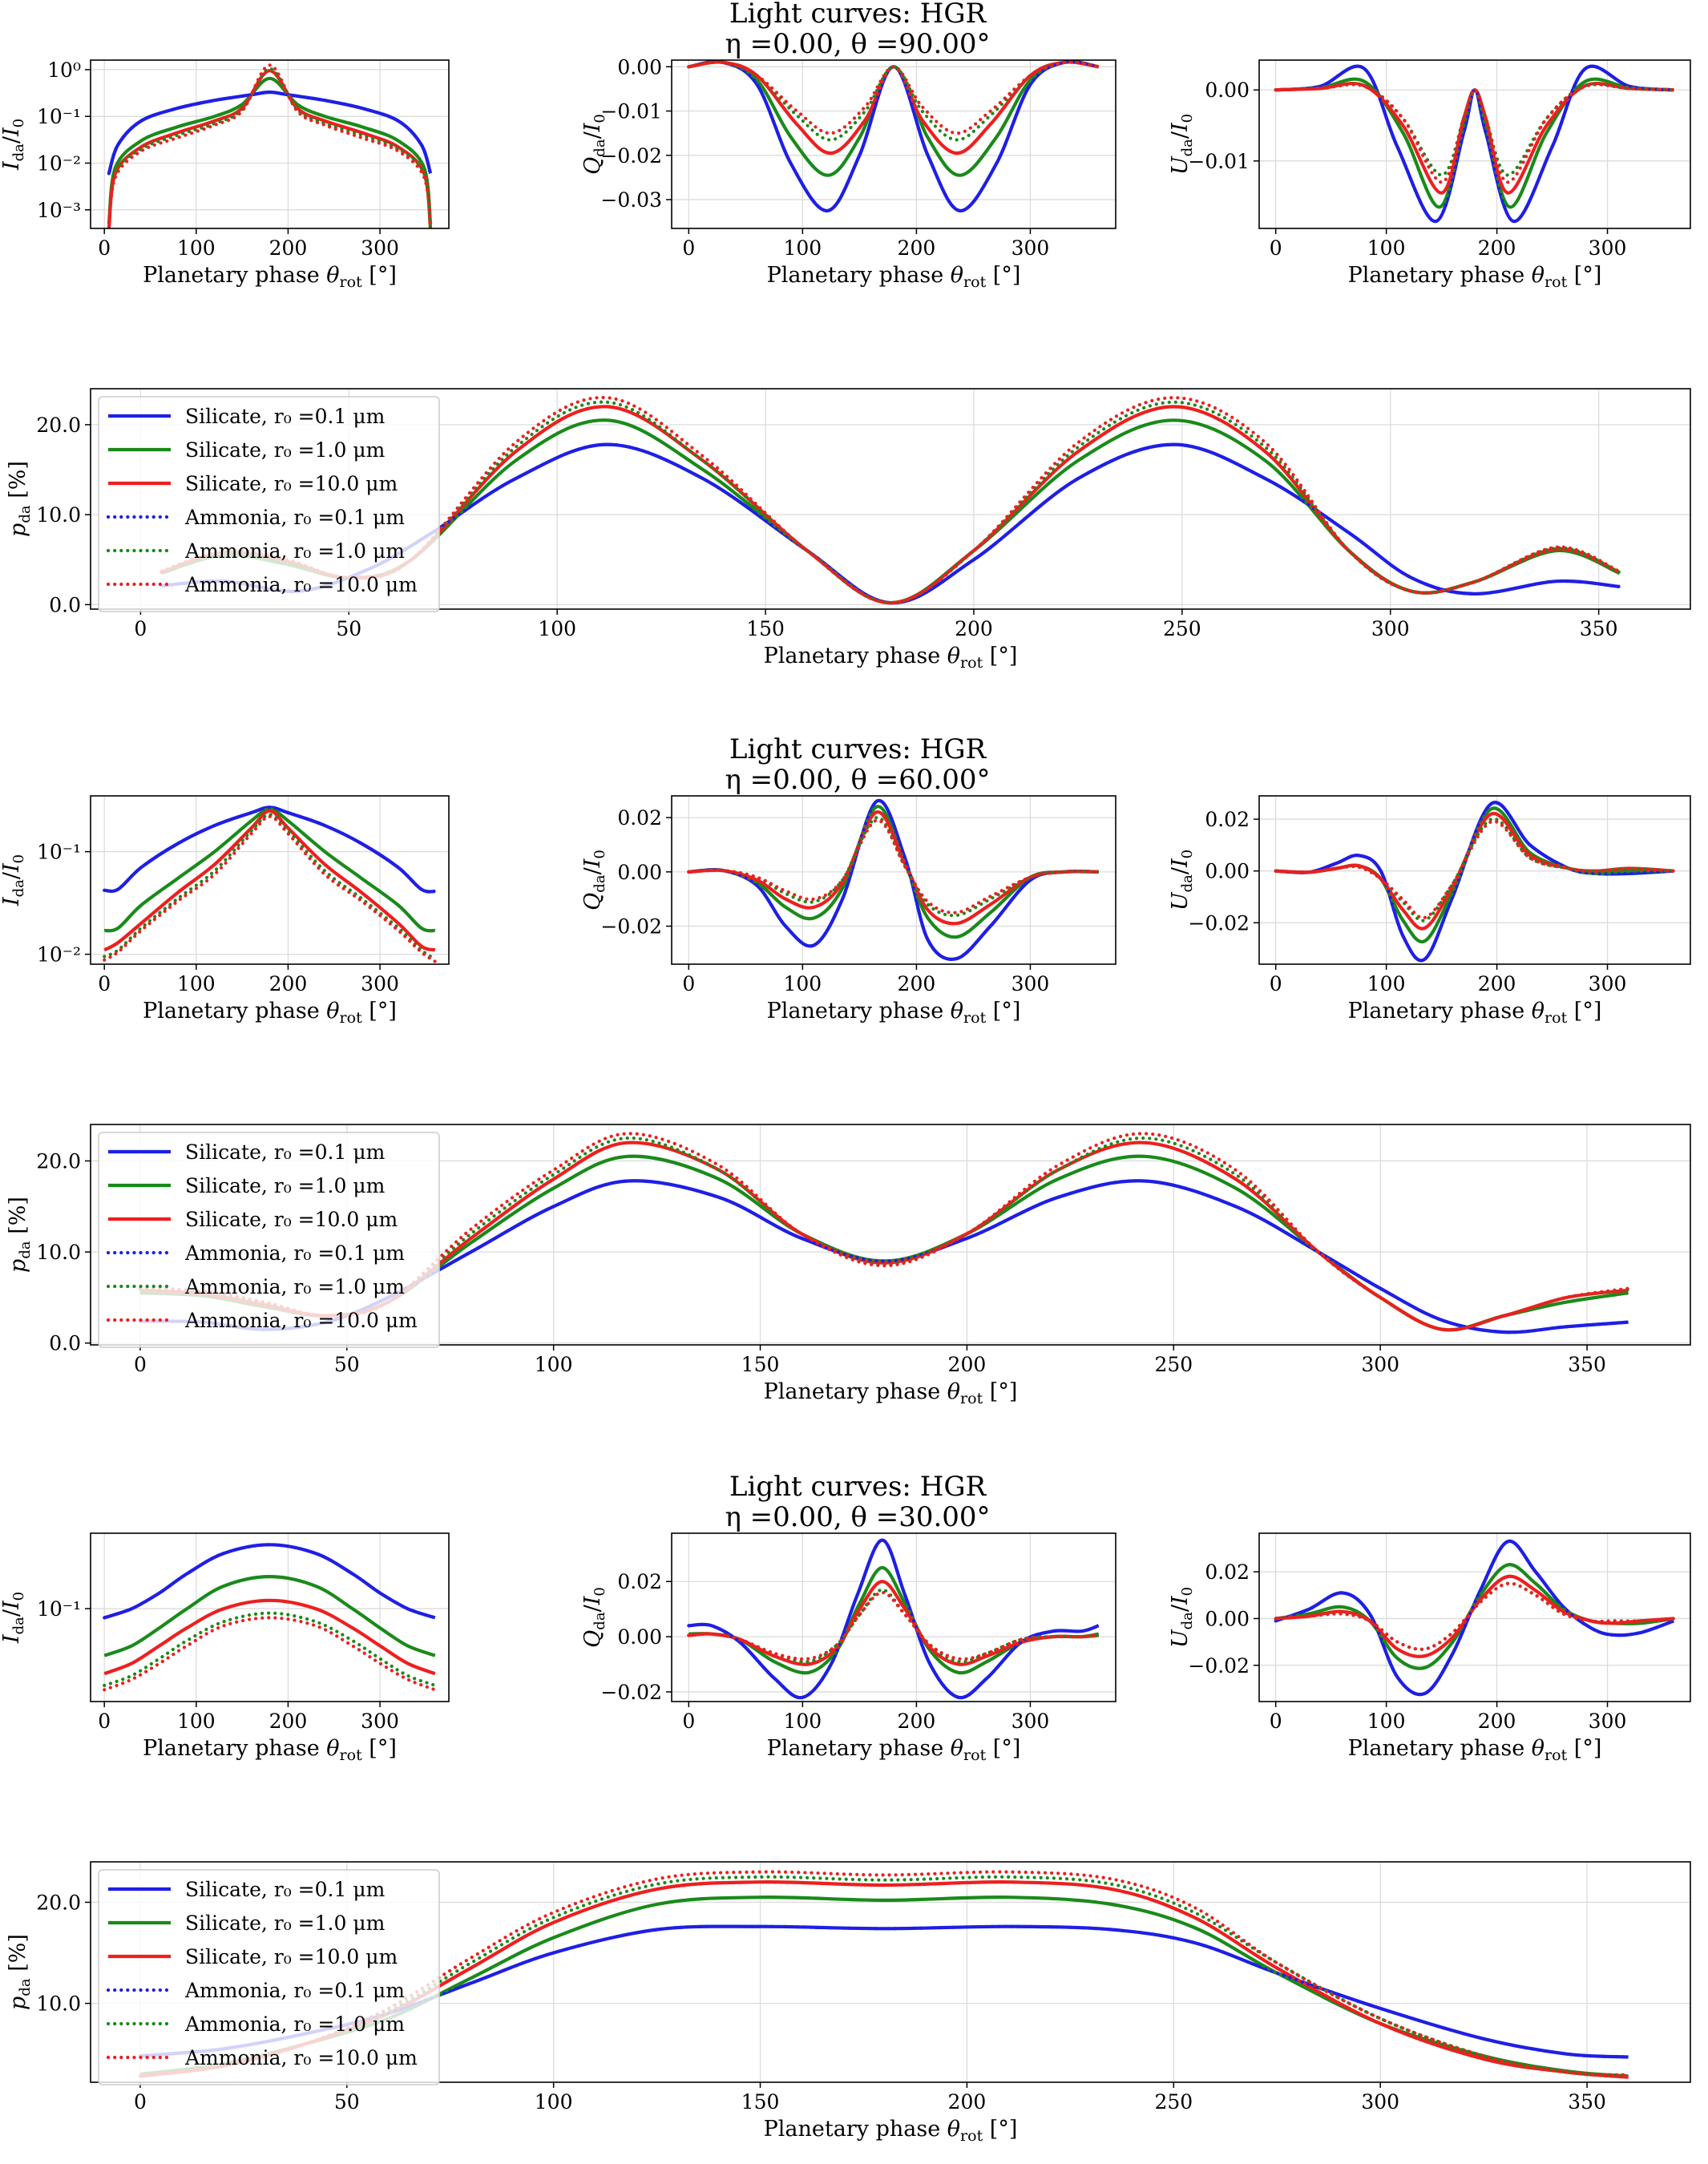  What do you see at coordinates (631, 111) in the screenshot?
I see `y-tick-label: −0.01` at bounding box center [631, 111].